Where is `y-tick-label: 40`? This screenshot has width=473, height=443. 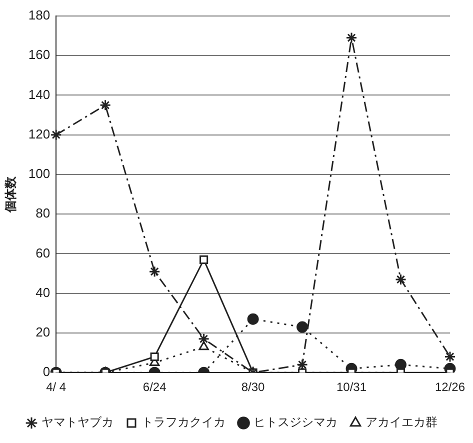
y-tick-label: 40 is located at coordinates (43, 292).